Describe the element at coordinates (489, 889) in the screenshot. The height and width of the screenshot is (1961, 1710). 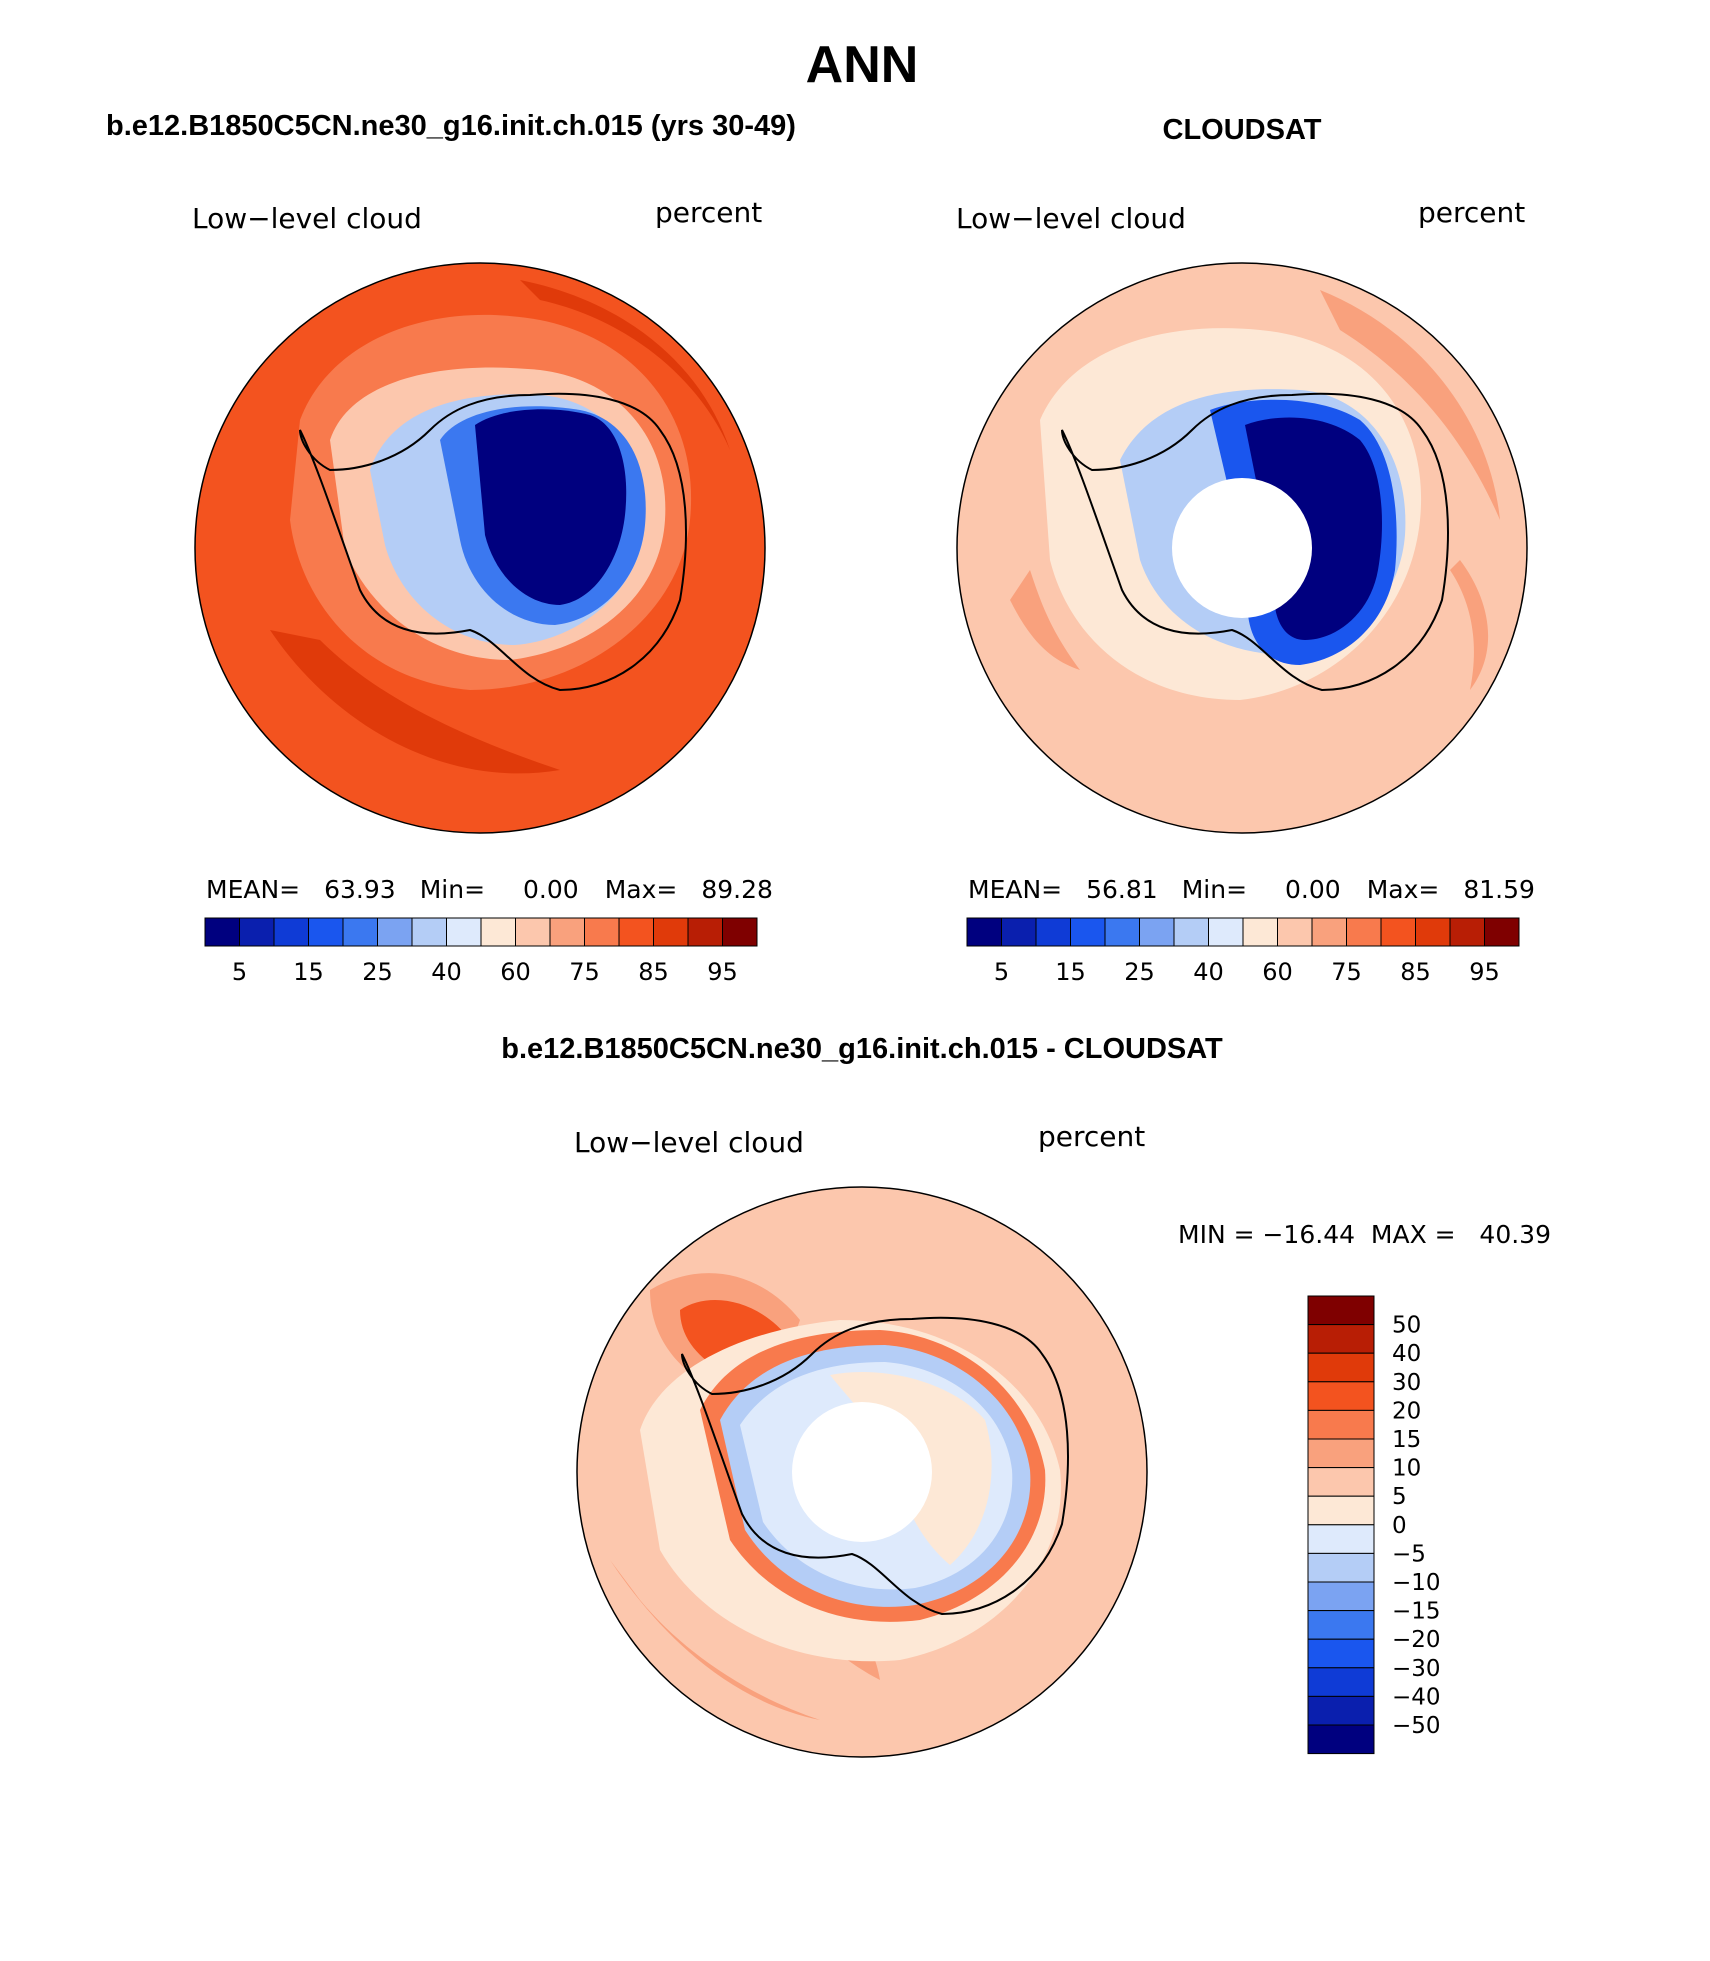
I see `model-stats-line: MEAN= 63.93 Min= 0.00 Max= 89.28` at that location.